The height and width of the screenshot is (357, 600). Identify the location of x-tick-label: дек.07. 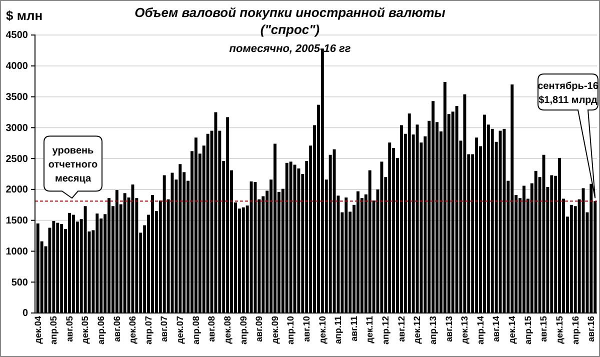
(180, 330).